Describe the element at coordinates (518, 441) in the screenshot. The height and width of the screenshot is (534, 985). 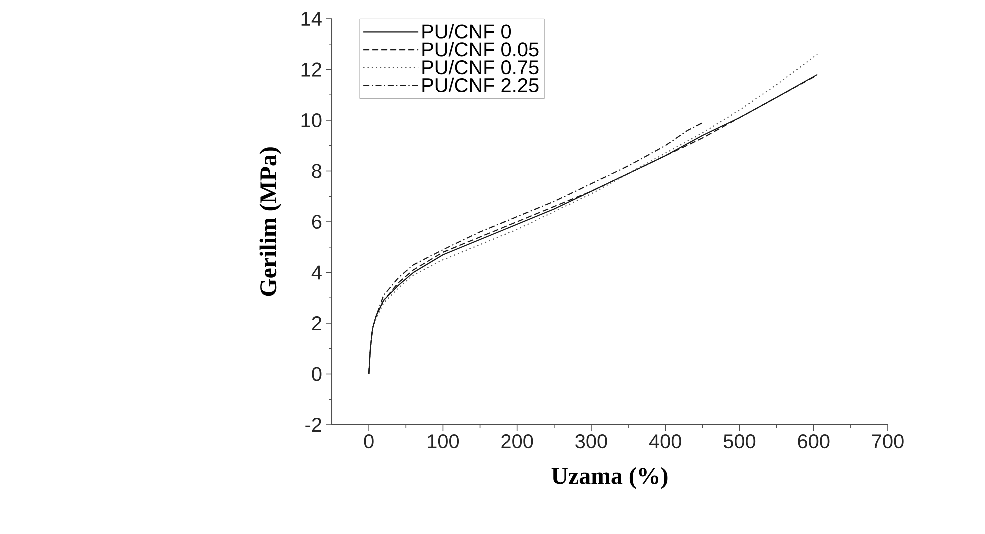
I see `x-tick-label: 200` at that location.